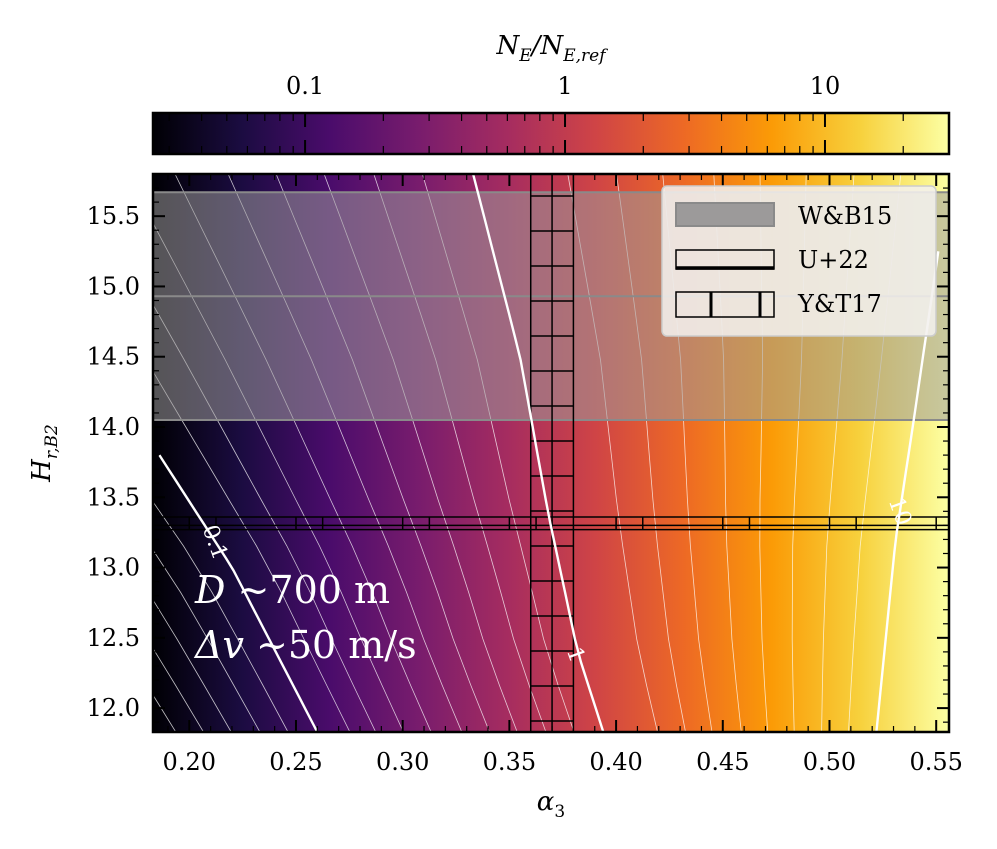  Describe the element at coordinates (783, 216) in the screenshot. I see `legend-entry-wb15: W&B15` at that location.